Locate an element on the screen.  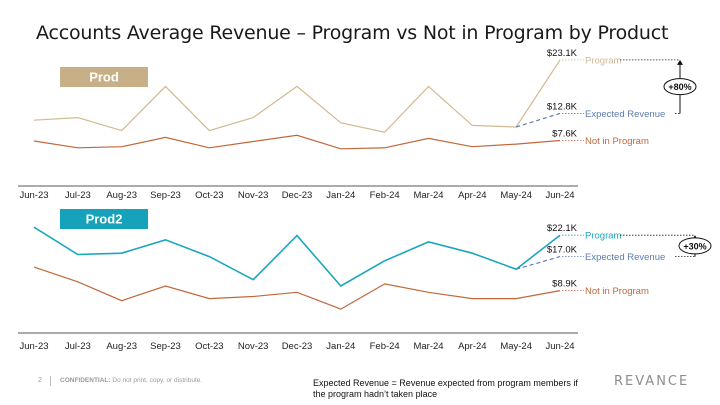
page-number: 2 is located at coordinates (40, 380).